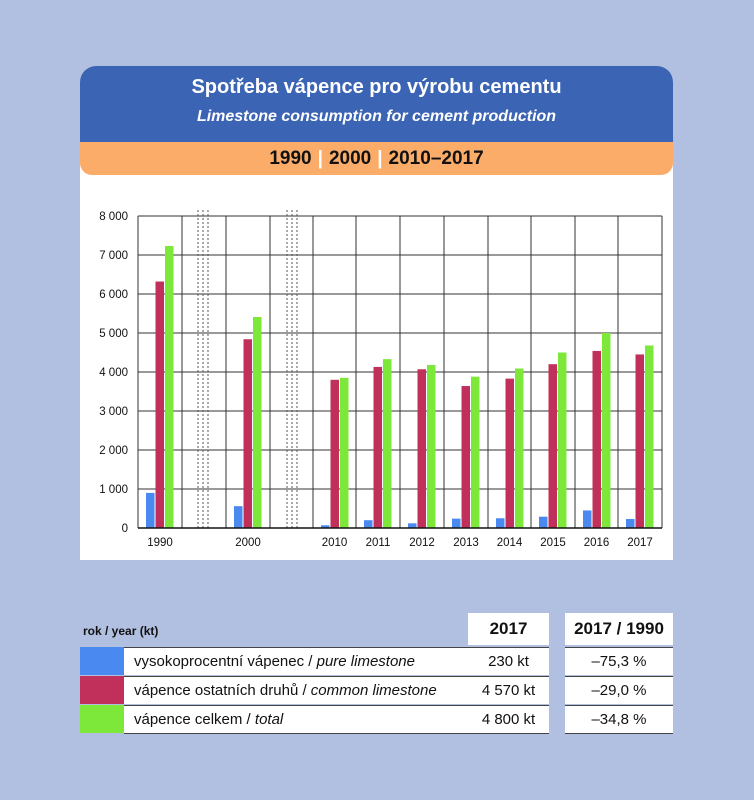 This screenshot has height=800, width=754. What do you see at coordinates (376, 719) in the screenshot?
I see `table-row: vápence celkem / total 4 800 kt –34,8 %` at bounding box center [376, 719].